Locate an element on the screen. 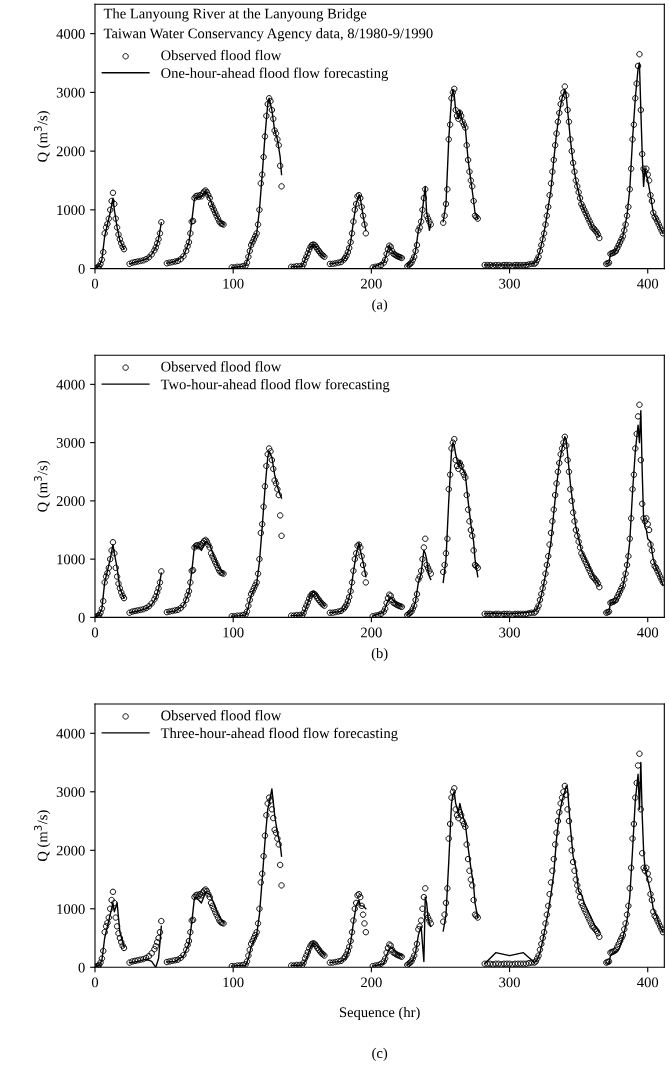 Image resolution: width=669 pixels, height=1070 pixels. legend-label: Three-hour-ahead flood flow forecasting is located at coordinates (279, 734).